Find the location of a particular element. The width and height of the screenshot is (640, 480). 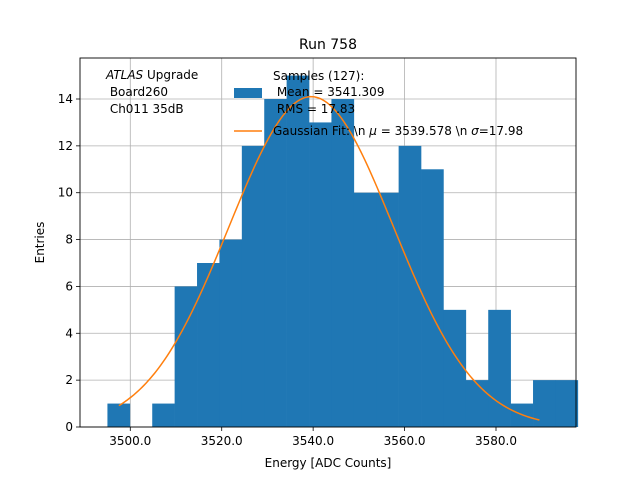

y-tick-label-5: 10 is located at coordinates (65, 193).